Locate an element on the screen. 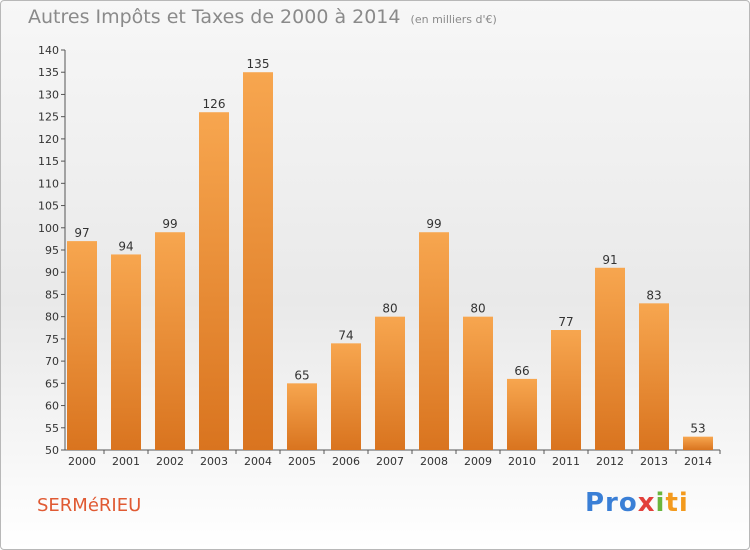 The width and height of the screenshot is (750, 550). y-tick-label: 55 is located at coordinates (52, 428).